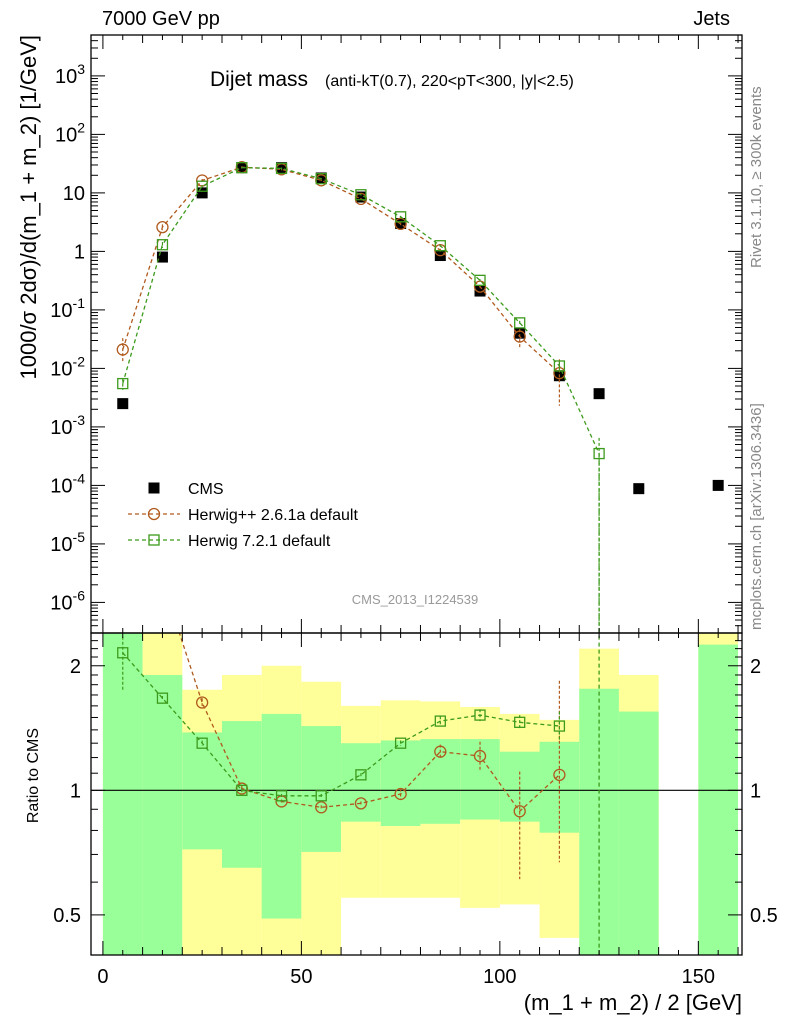  I want to click on ratio-ytick-label-left-2: 2, so click(75, 667).